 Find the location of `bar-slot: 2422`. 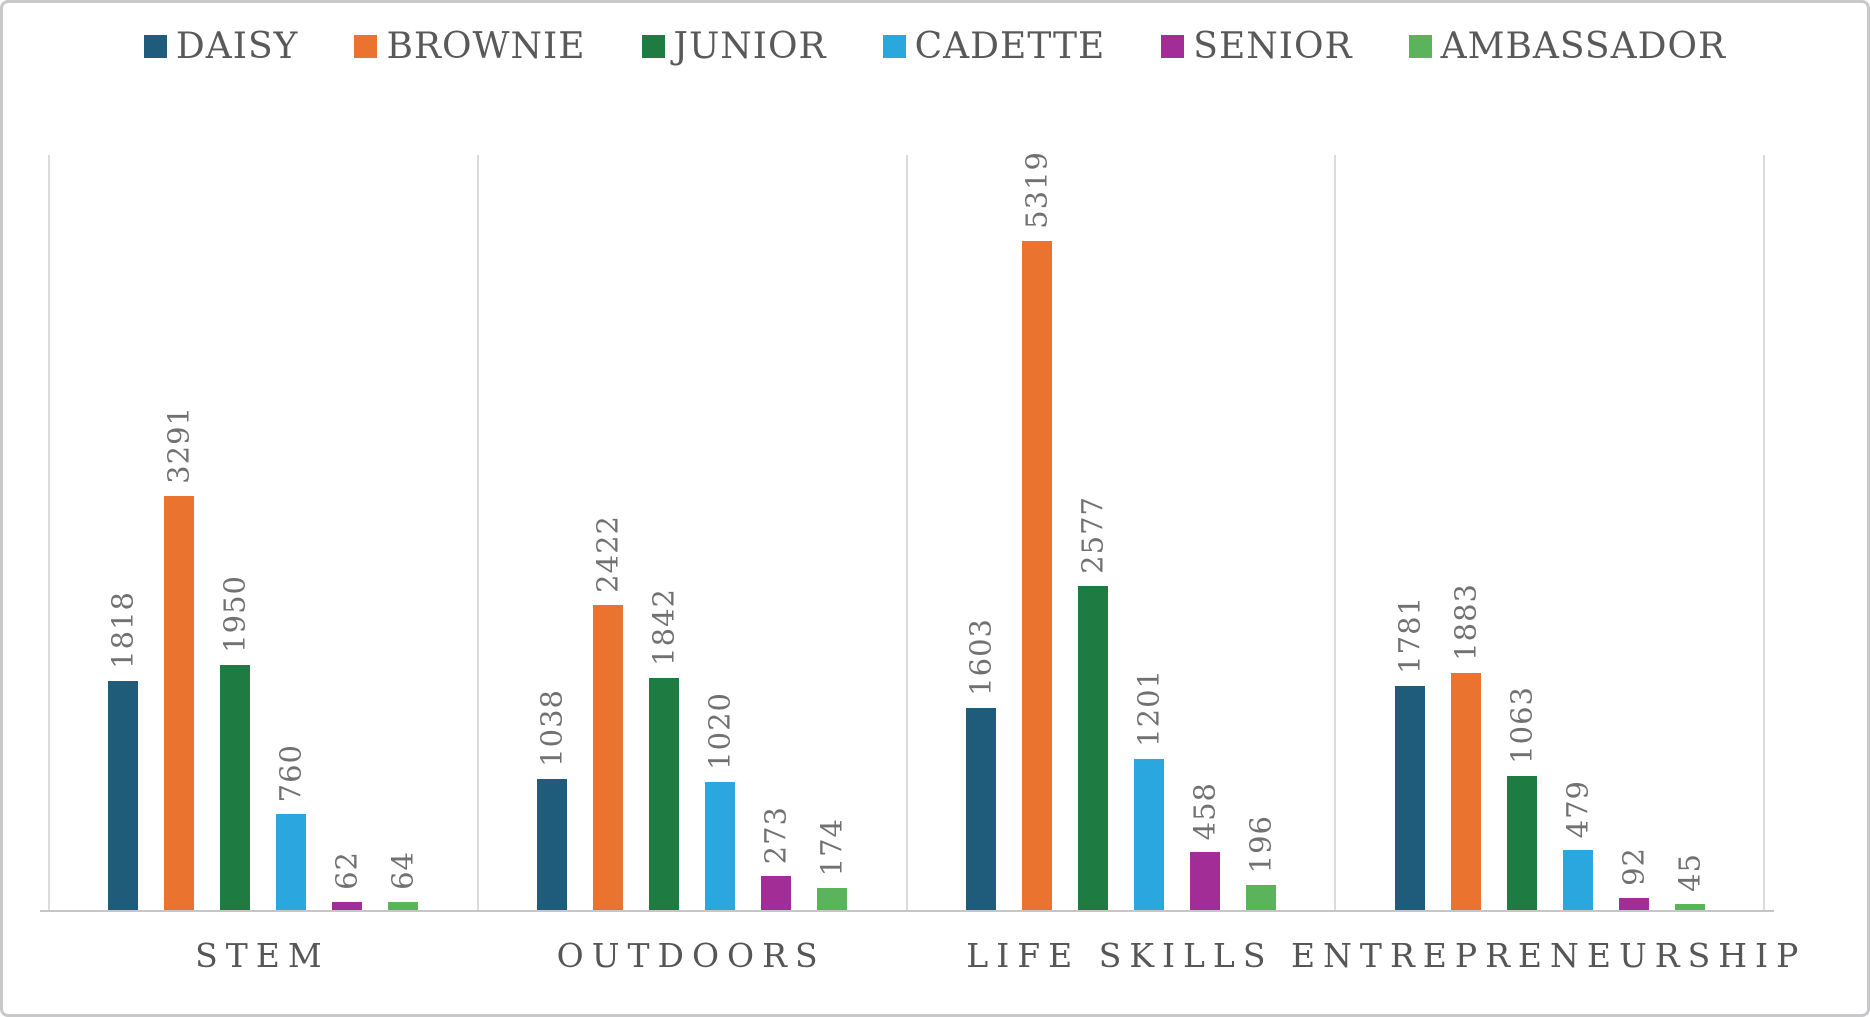

bar-slot: 2422 is located at coordinates (608, 712).